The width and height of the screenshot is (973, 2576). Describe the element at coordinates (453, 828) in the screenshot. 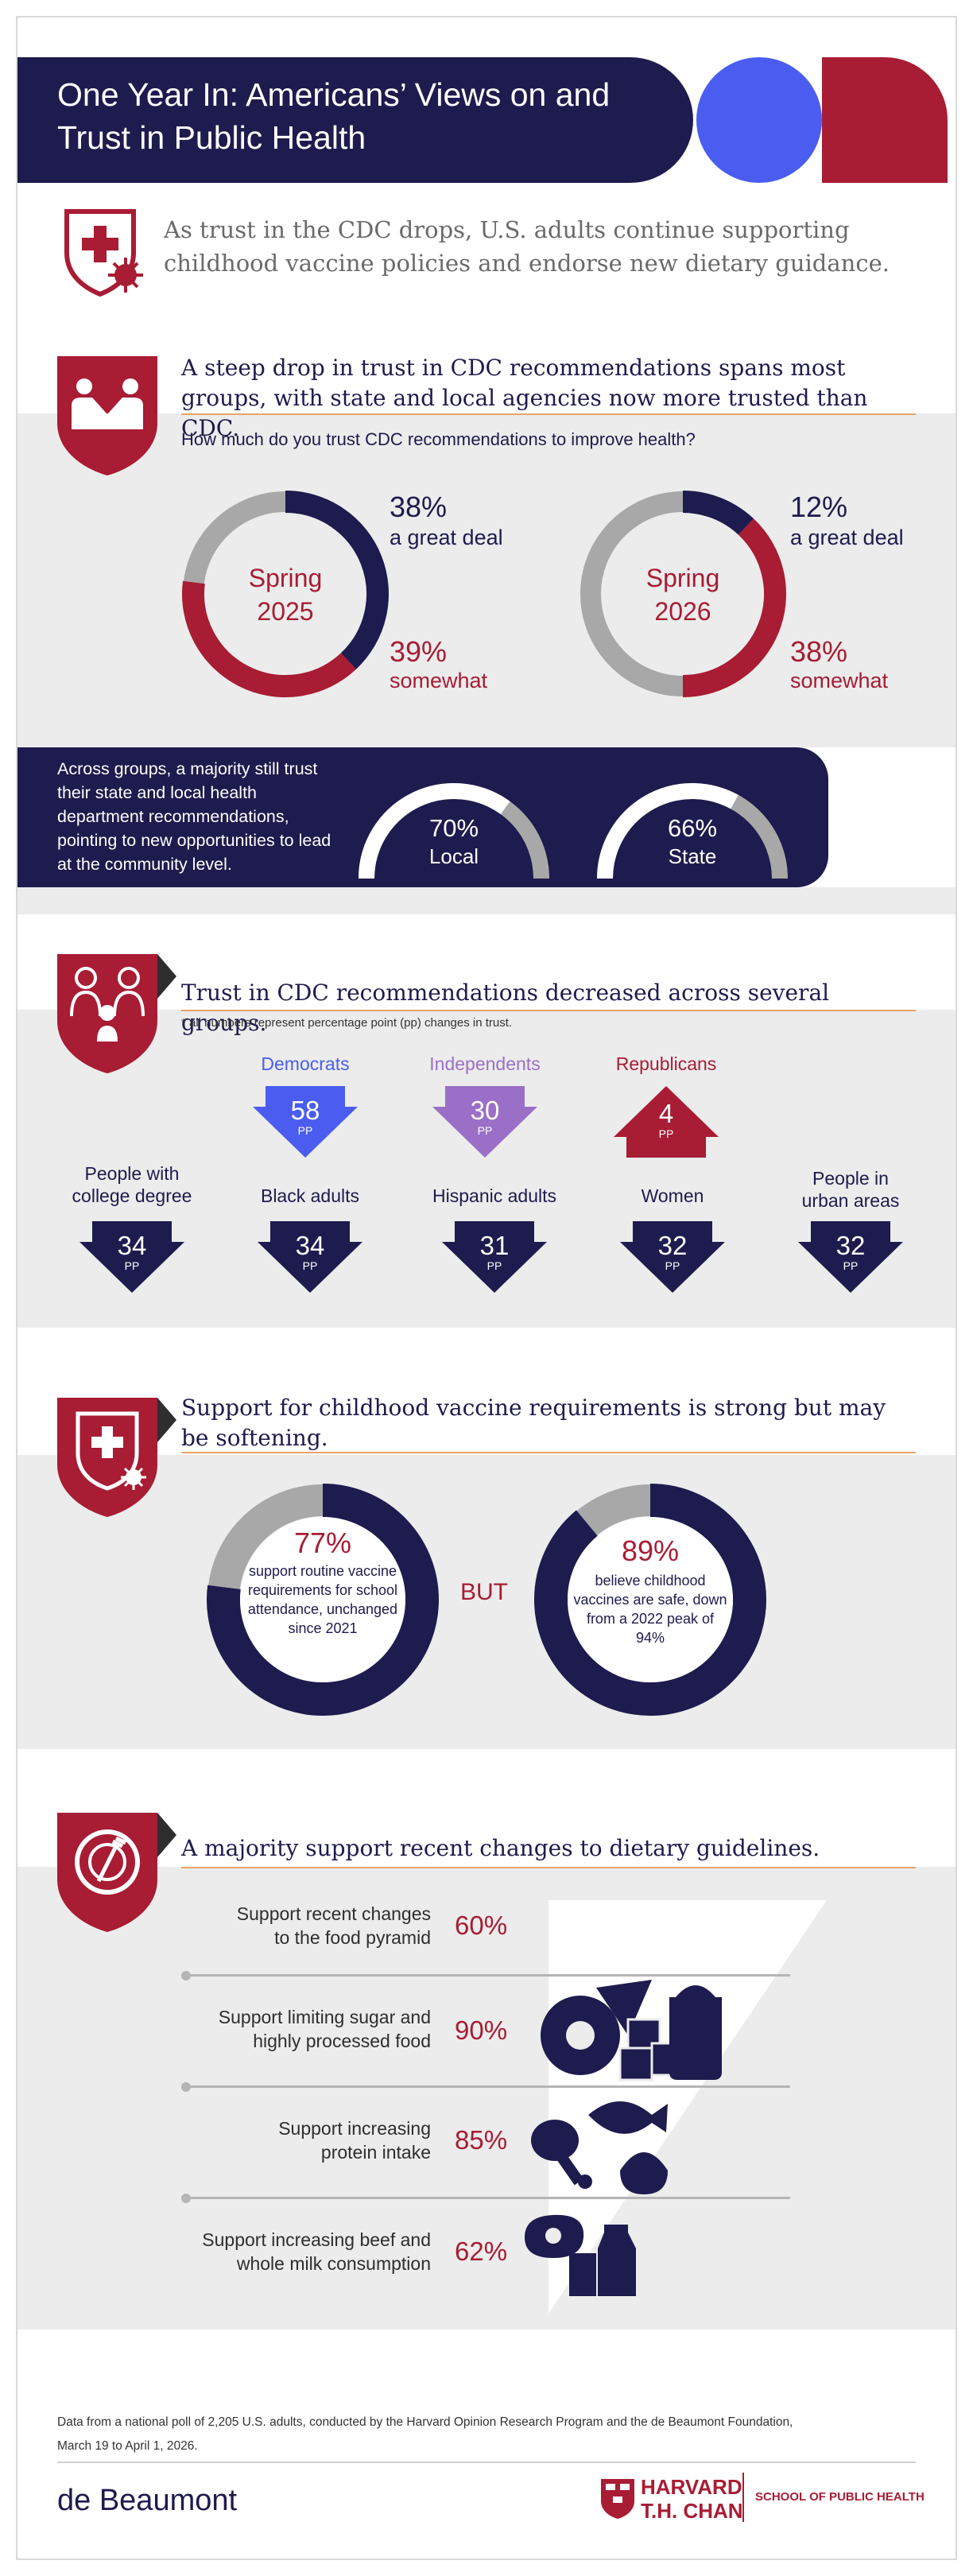

I see `gauge-local-value: 70%` at that location.